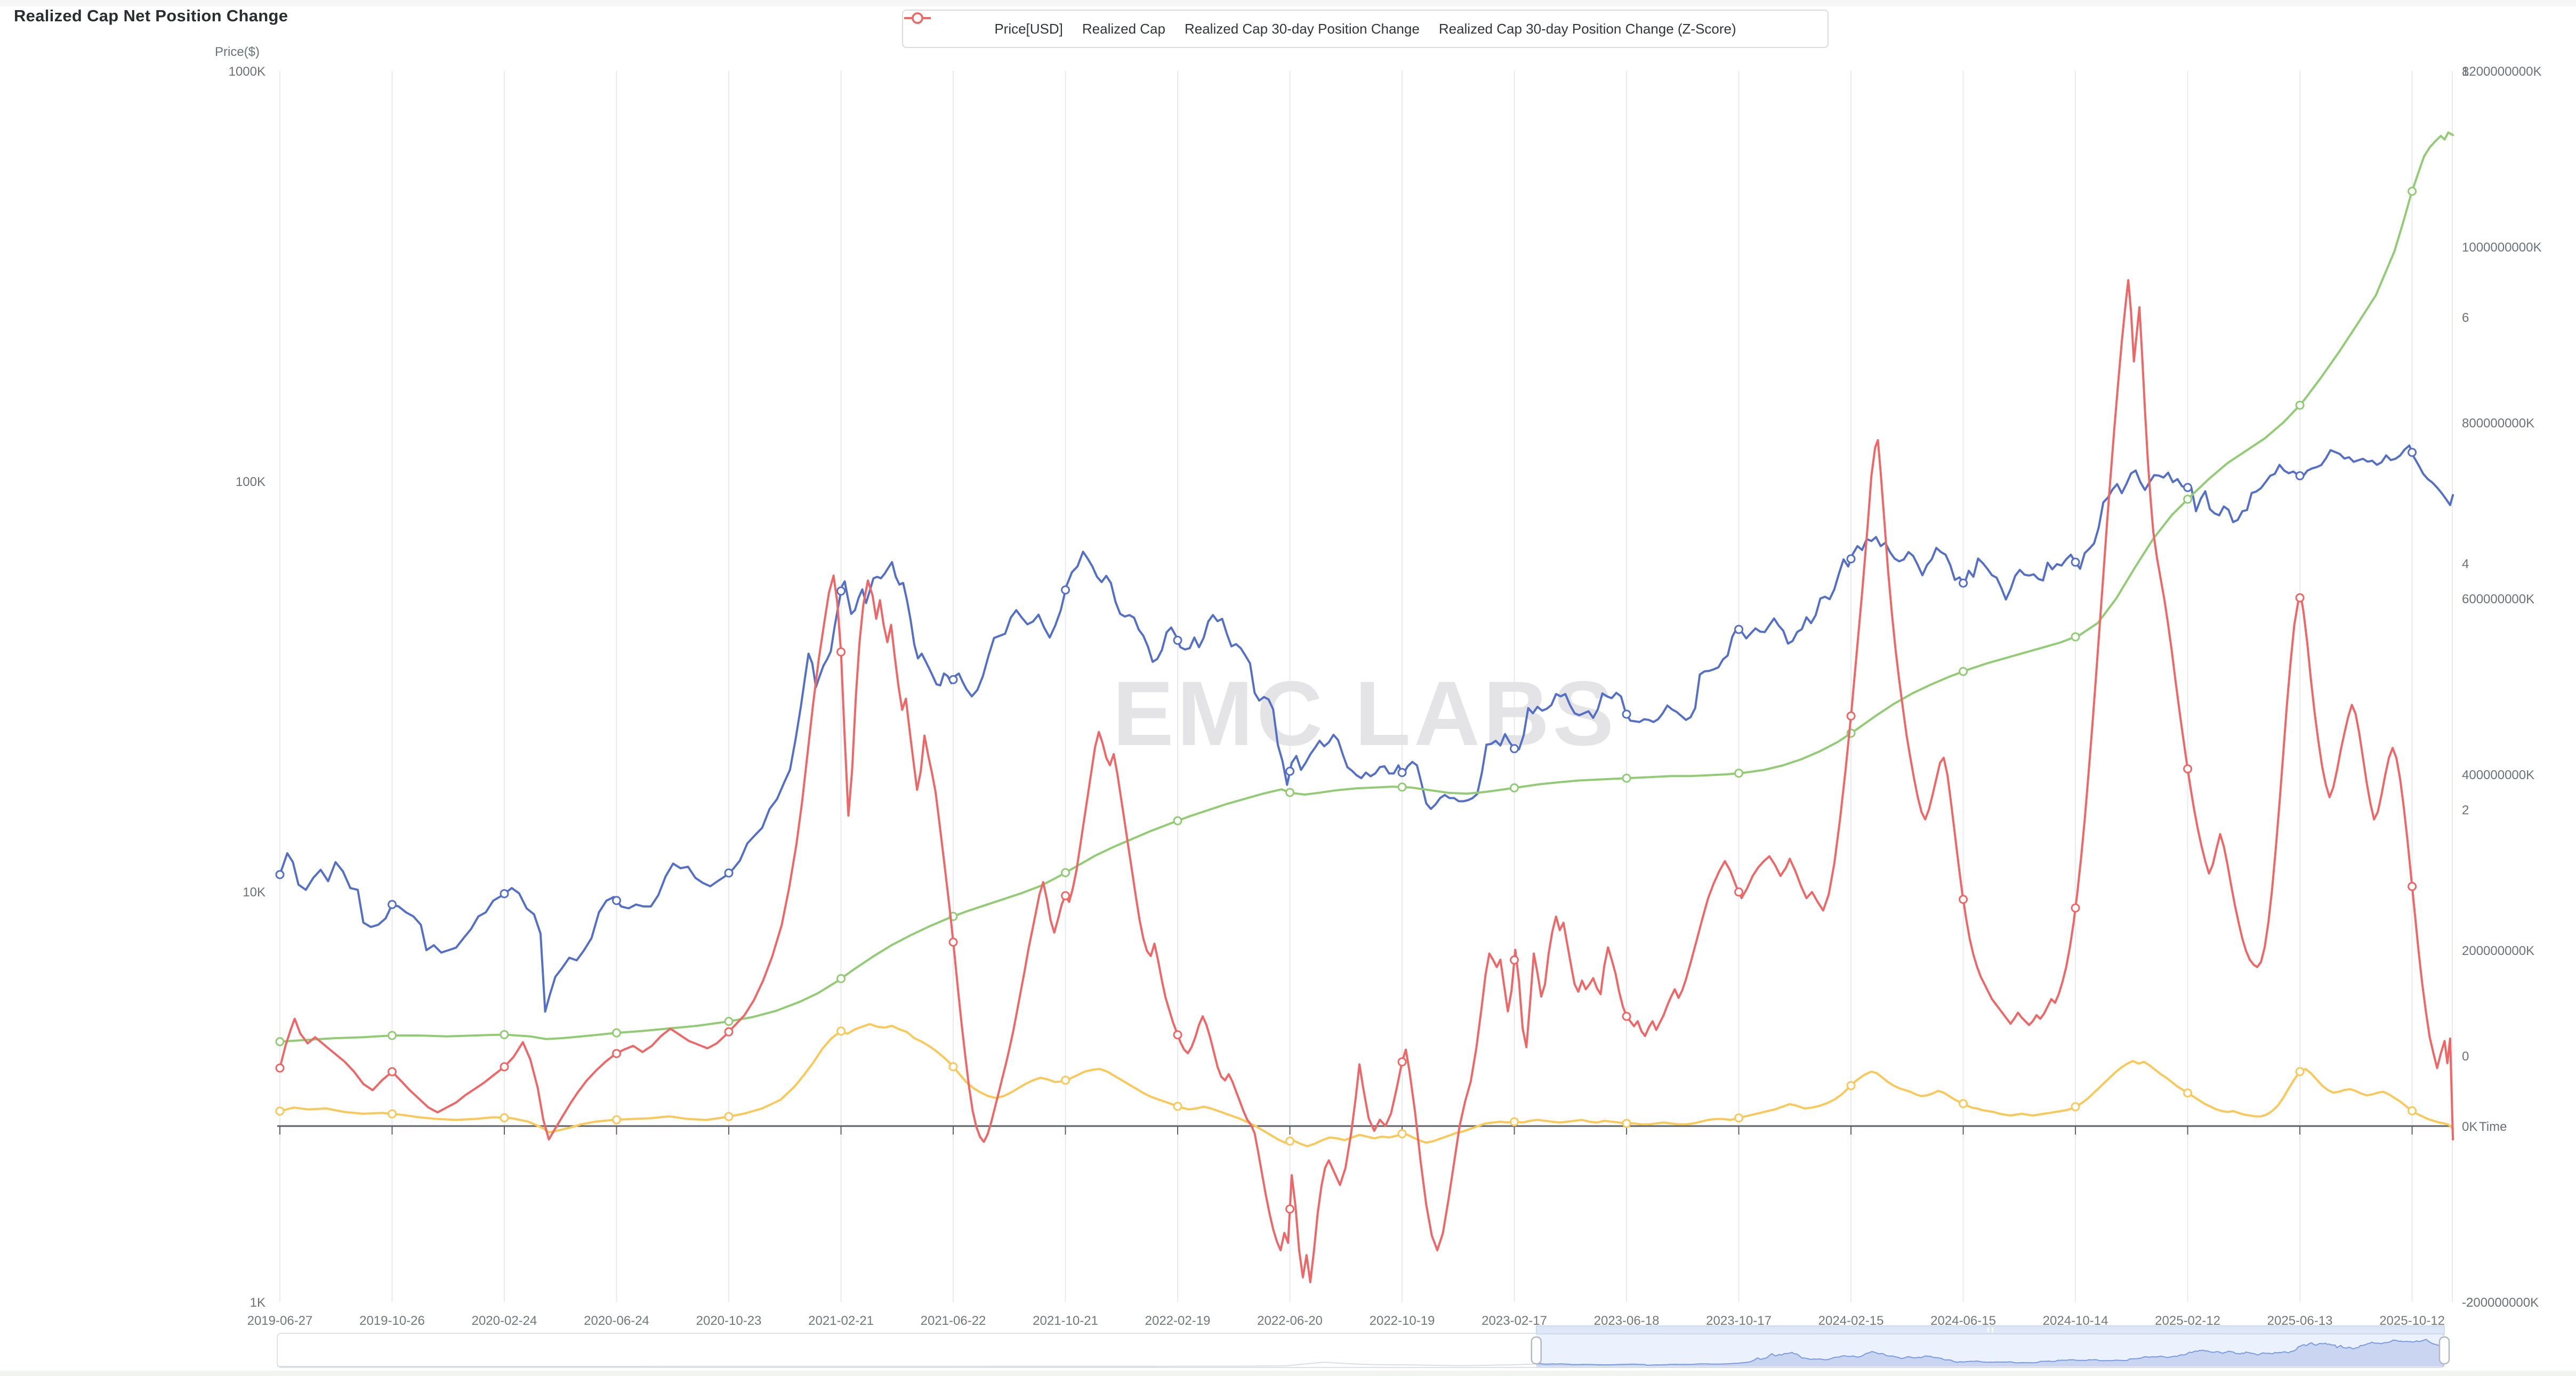 Image resolution: width=2576 pixels, height=1376 pixels. What do you see at coordinates (2500, 1303) in the screenshot?
I see `cap-axis-label: -200000000K` at bounding box center [2500, 1303].